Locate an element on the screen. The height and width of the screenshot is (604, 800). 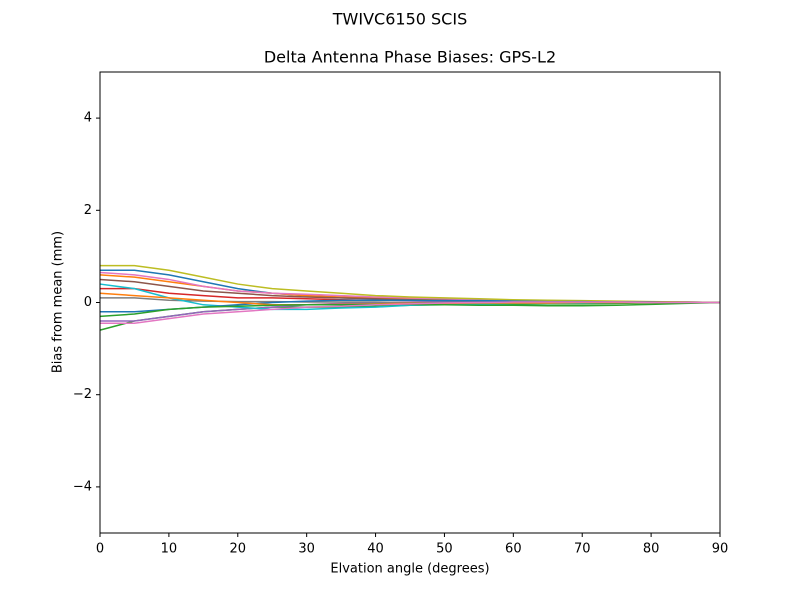
x-tick-label: 60 is located at coordinates (513, 549).